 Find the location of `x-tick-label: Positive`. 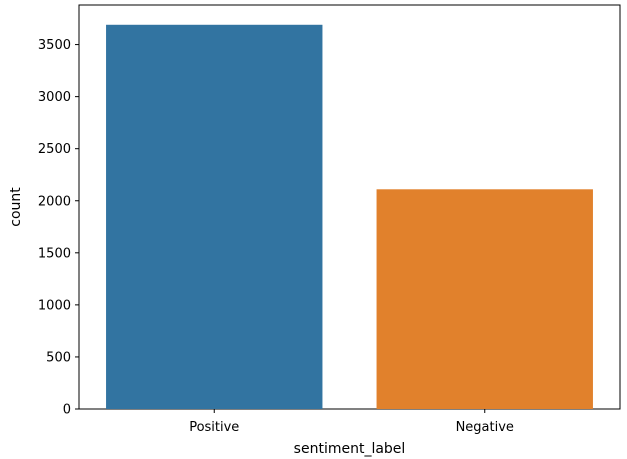

x-tick-label: Positive is located at coordinates (214, 427).